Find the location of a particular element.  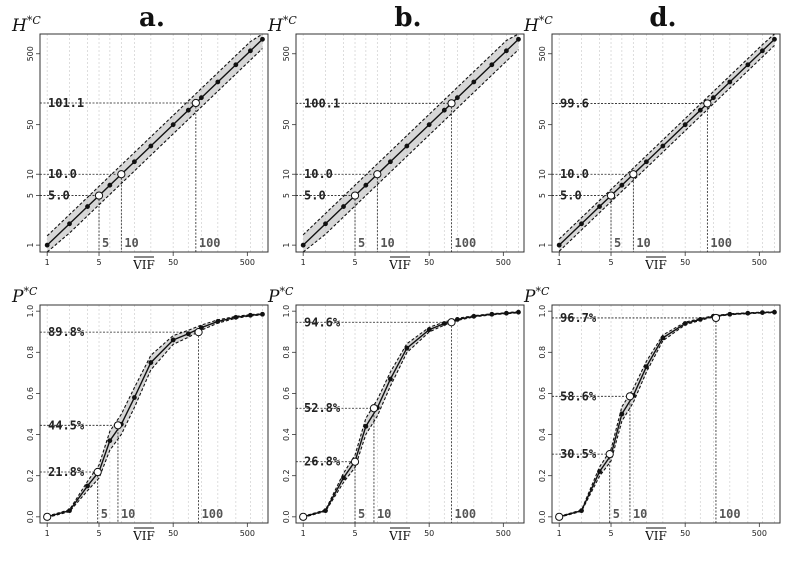

y-tick-label: 0.4 is located at coordinates (30, 434).